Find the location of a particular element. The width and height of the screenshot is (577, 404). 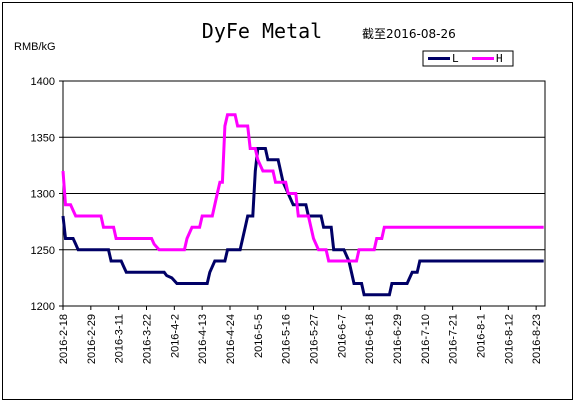

y-tick-label: 1200 is located at coordinates (43, 307).